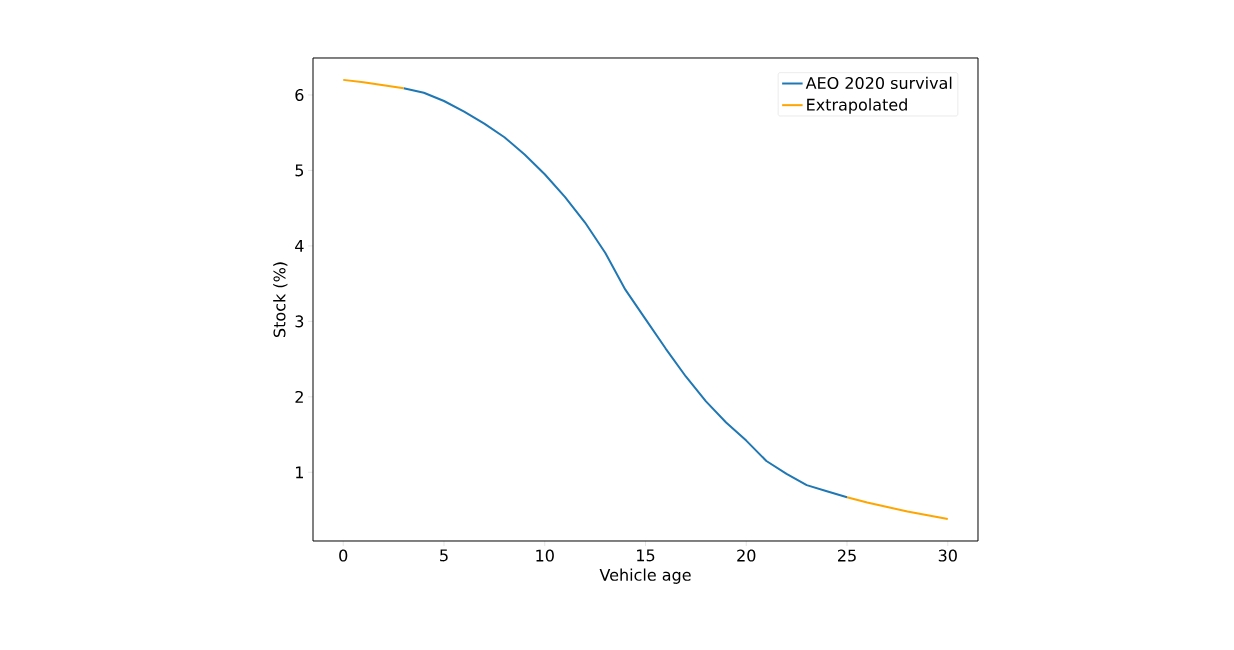 The width and height of the screenshot is (1234, 650). I want to click on y-axis-title: Stock (%), so click(280, 299).